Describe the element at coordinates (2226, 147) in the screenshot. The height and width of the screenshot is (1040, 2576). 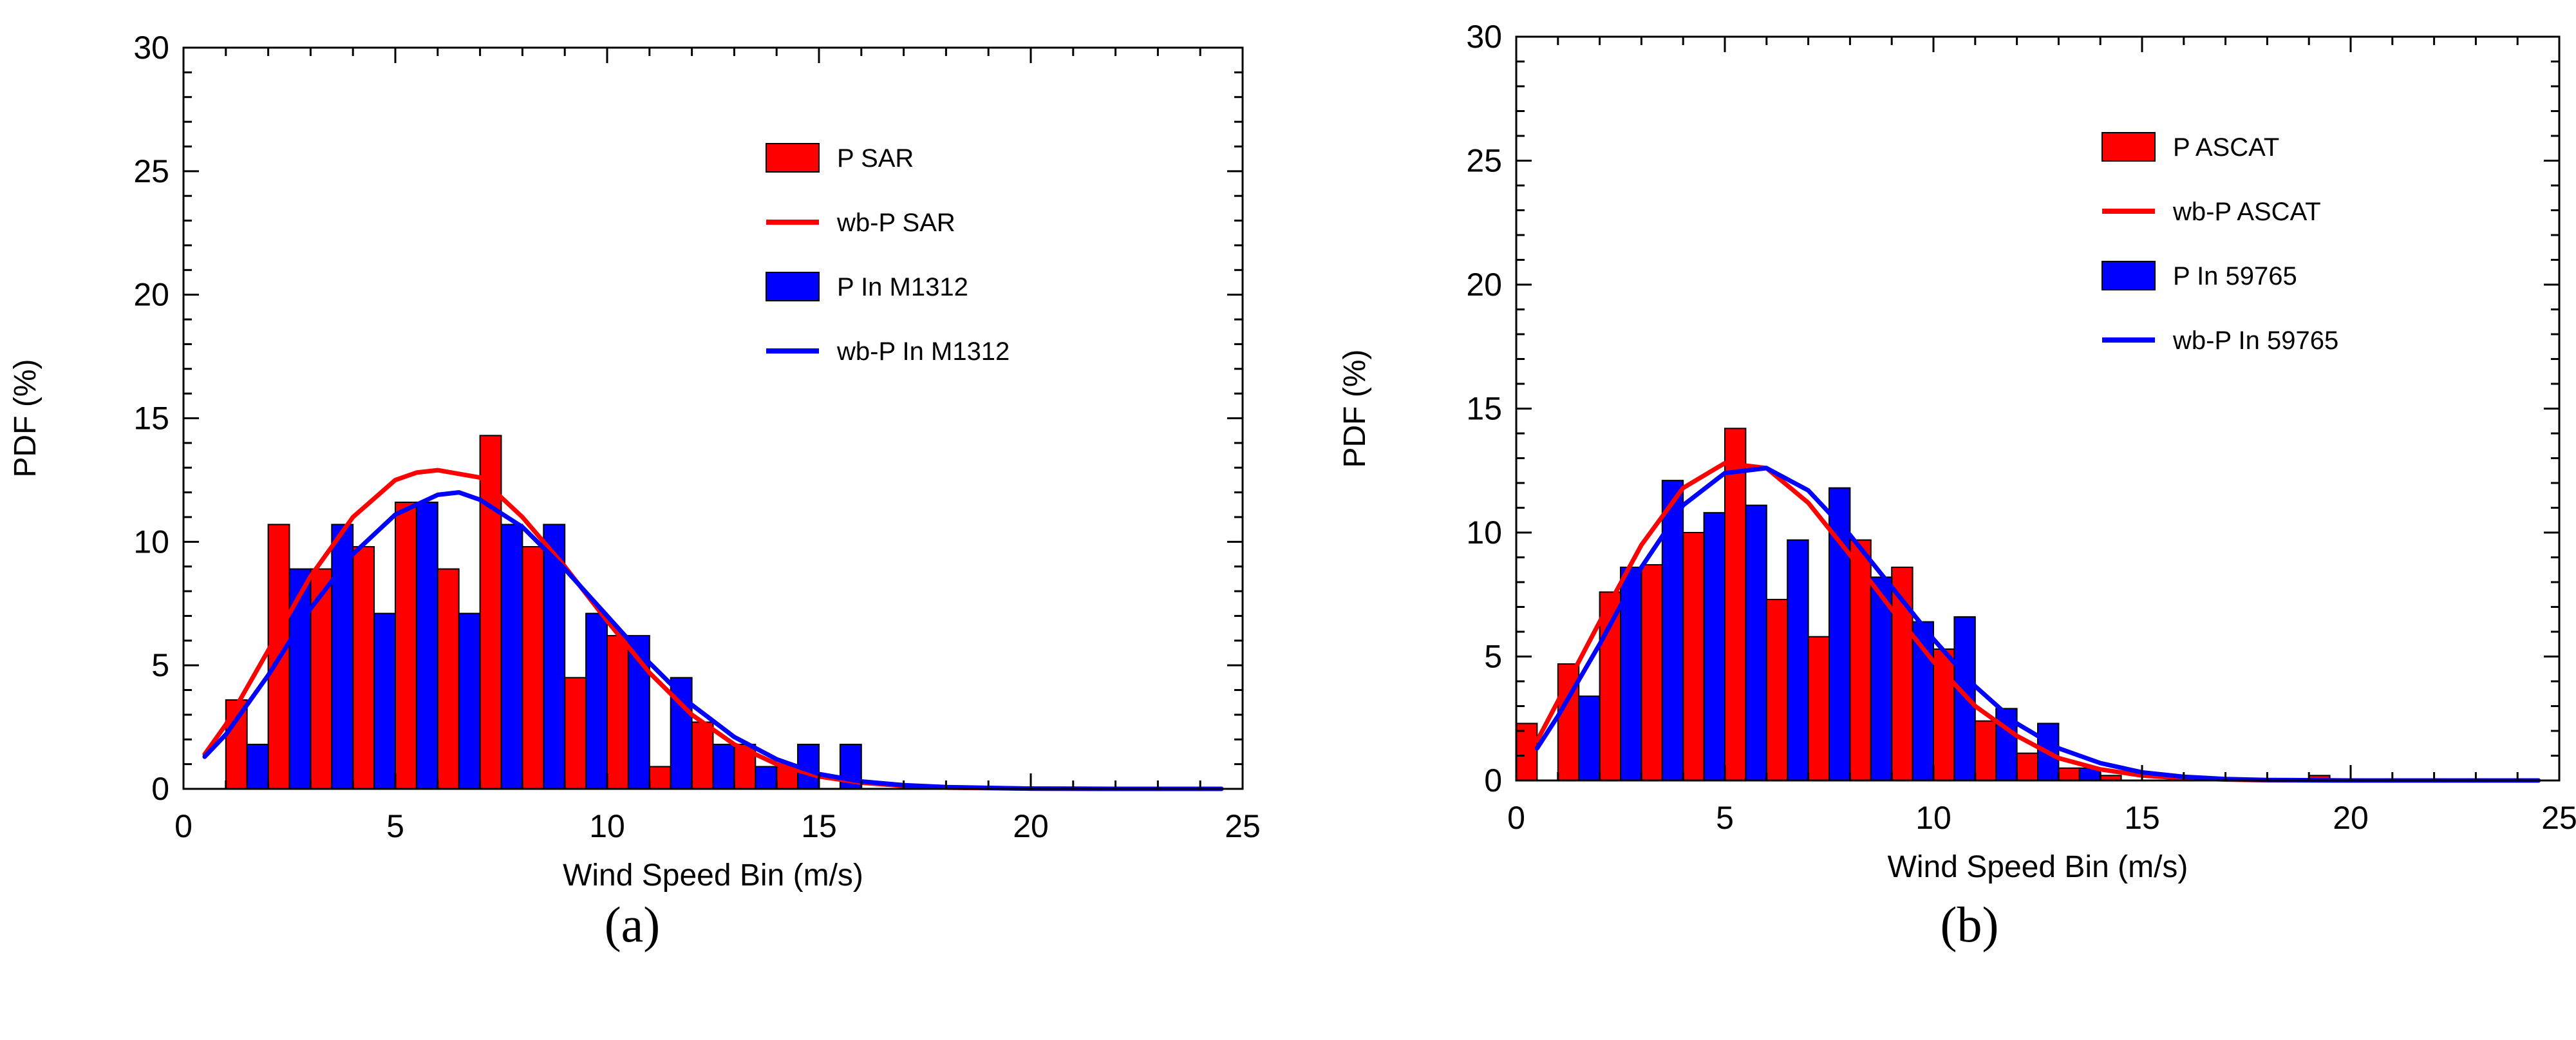
I see `legend-label: P ASCAT` at that location.